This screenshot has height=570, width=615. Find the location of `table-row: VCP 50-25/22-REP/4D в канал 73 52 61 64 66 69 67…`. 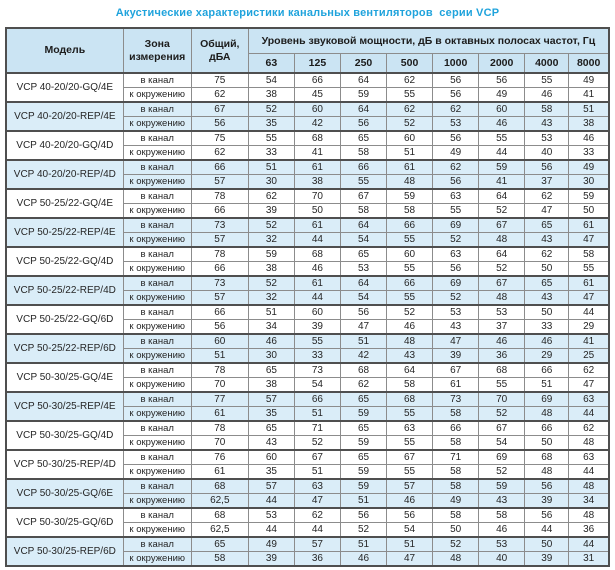

table-row: VCP 50-25/22-REP/4D в канал 73 52 61 64 66 69 67… is located at coordinates (307, 290).